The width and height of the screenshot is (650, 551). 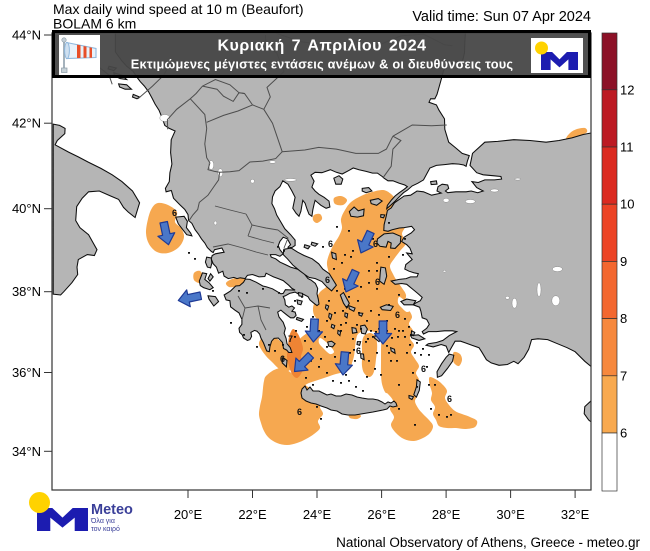 What do you see at coordinates (26, 291) in the screenshot?
I see `svg-text: 38°N` at bounding box center [26, 291].